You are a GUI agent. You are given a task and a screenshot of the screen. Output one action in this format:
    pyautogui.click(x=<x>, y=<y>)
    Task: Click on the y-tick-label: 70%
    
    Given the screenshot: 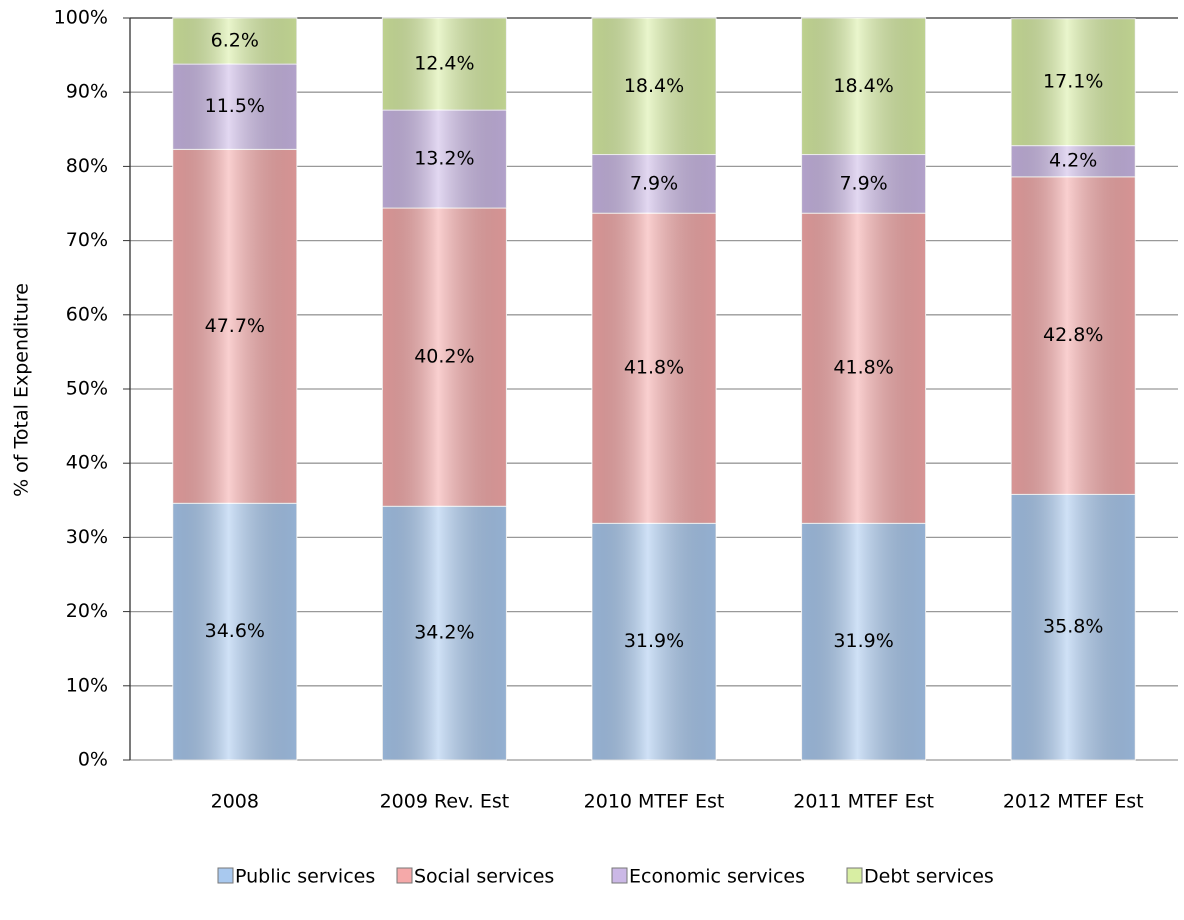 What is the action you would take?
    pyautogui.click(x=87, y=240)
    